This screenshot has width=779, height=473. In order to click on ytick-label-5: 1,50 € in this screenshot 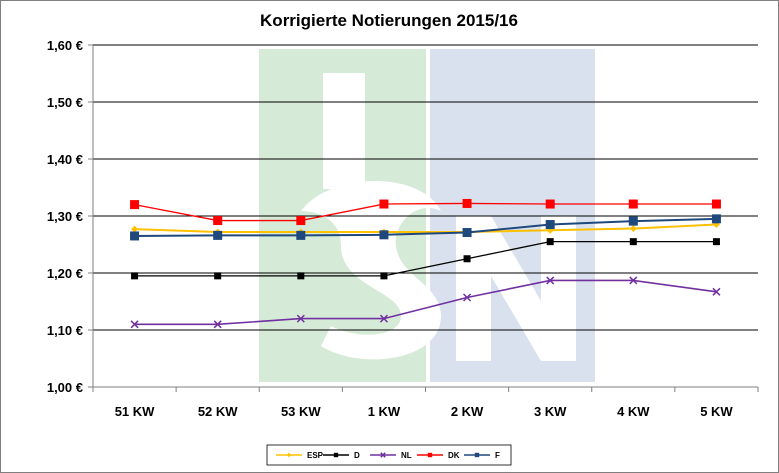, I will do `click(65, 102)`.